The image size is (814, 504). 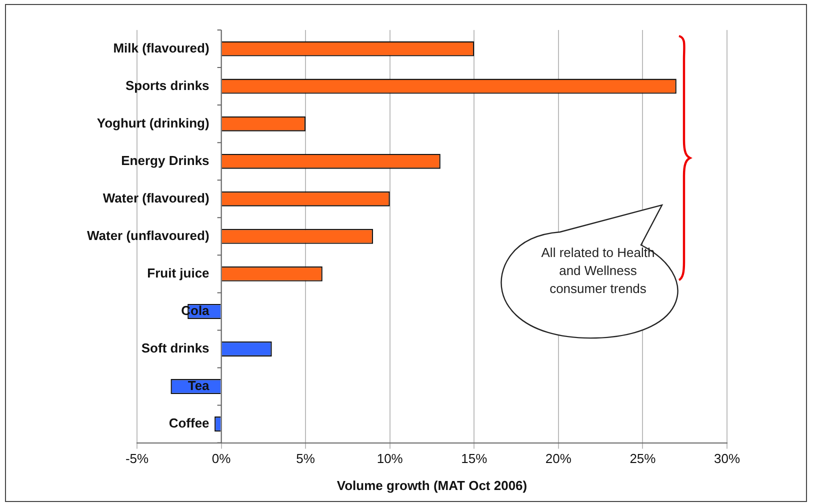 I want to click on y-tick-label: Water (flavoured), so click(x=156, y=198).